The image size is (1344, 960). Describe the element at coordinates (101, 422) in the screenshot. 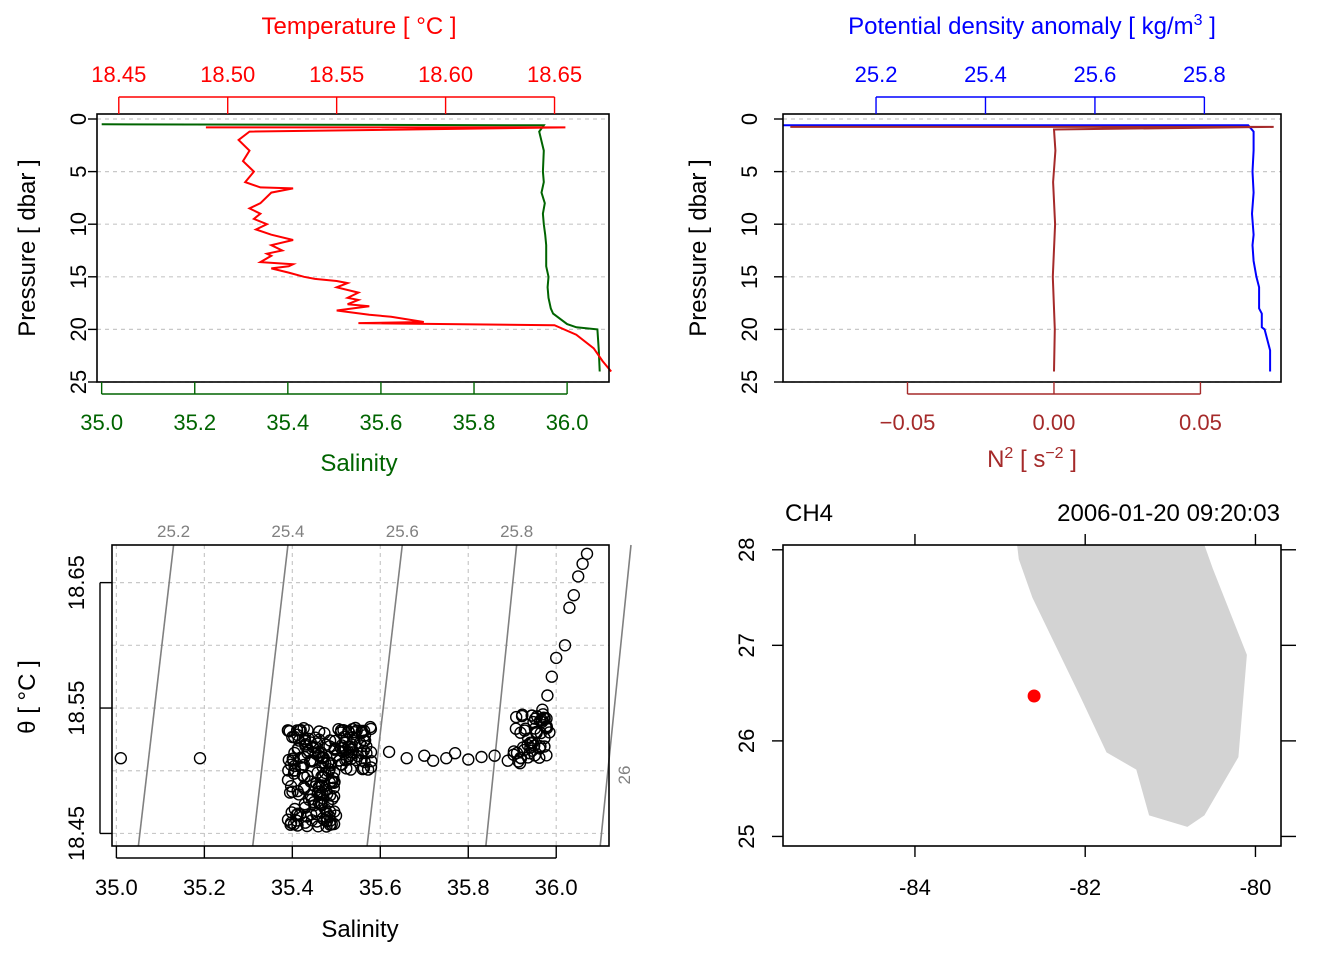

I see `salinity-tick-label: 35.0` at that location.